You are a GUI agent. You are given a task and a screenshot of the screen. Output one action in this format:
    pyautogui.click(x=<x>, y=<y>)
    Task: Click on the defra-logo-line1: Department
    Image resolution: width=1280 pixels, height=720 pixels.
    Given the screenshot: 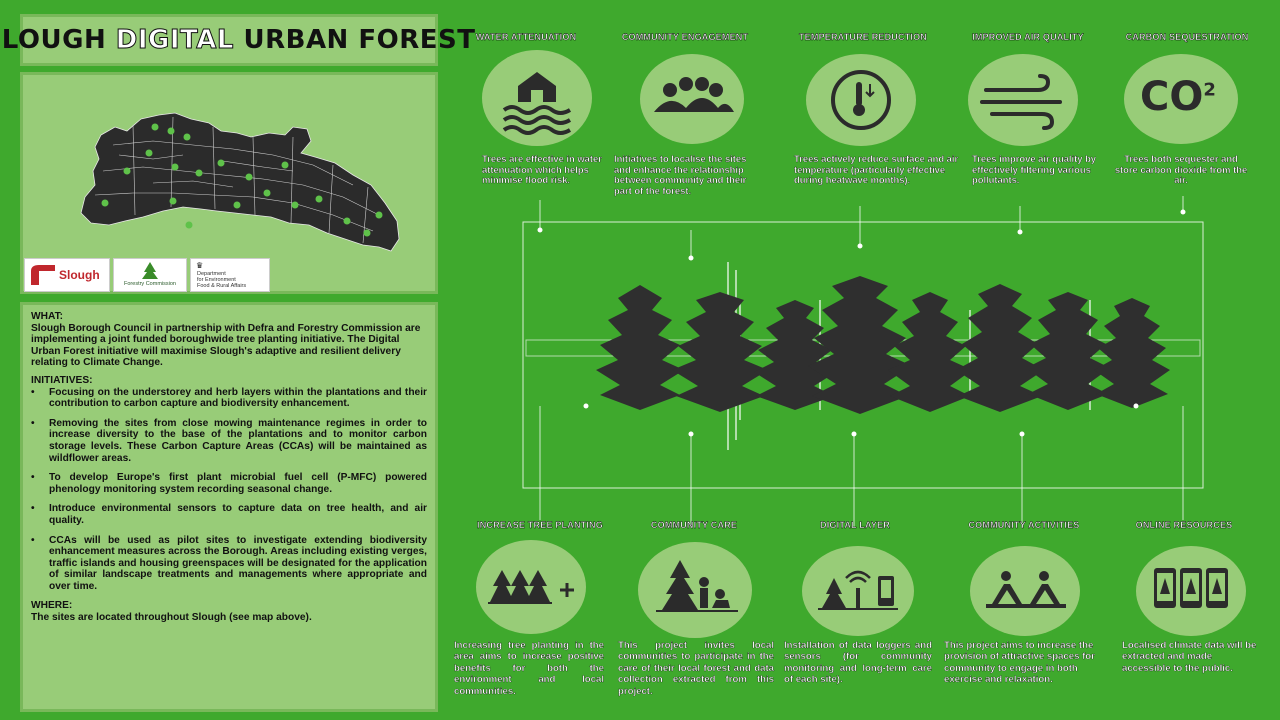 What is the action you would take?
    pyautogui.click(x=211, y=274)
    